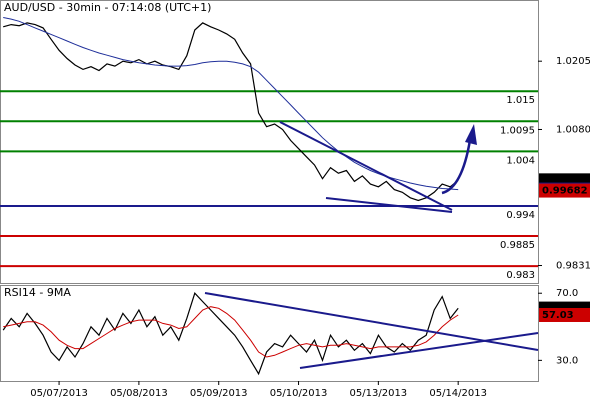 The image size is (590, 400). Describe the element at coordinates (520, 160) in the screenshot. I see `level-label: 1.004` at that location.